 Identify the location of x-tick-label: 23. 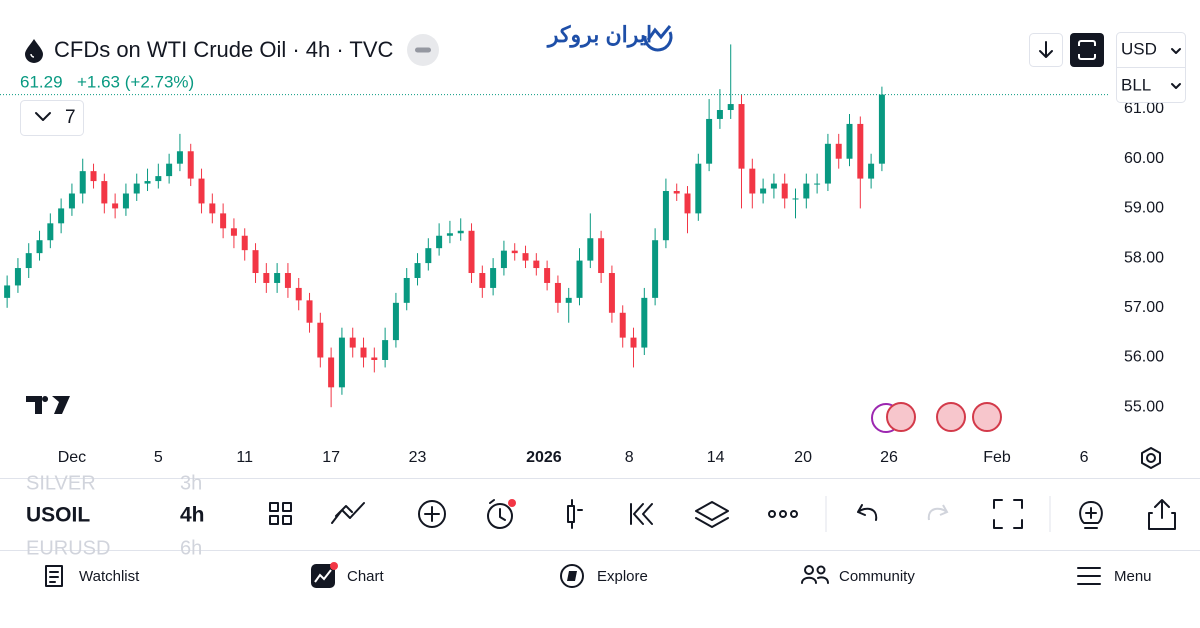
(418, 457).